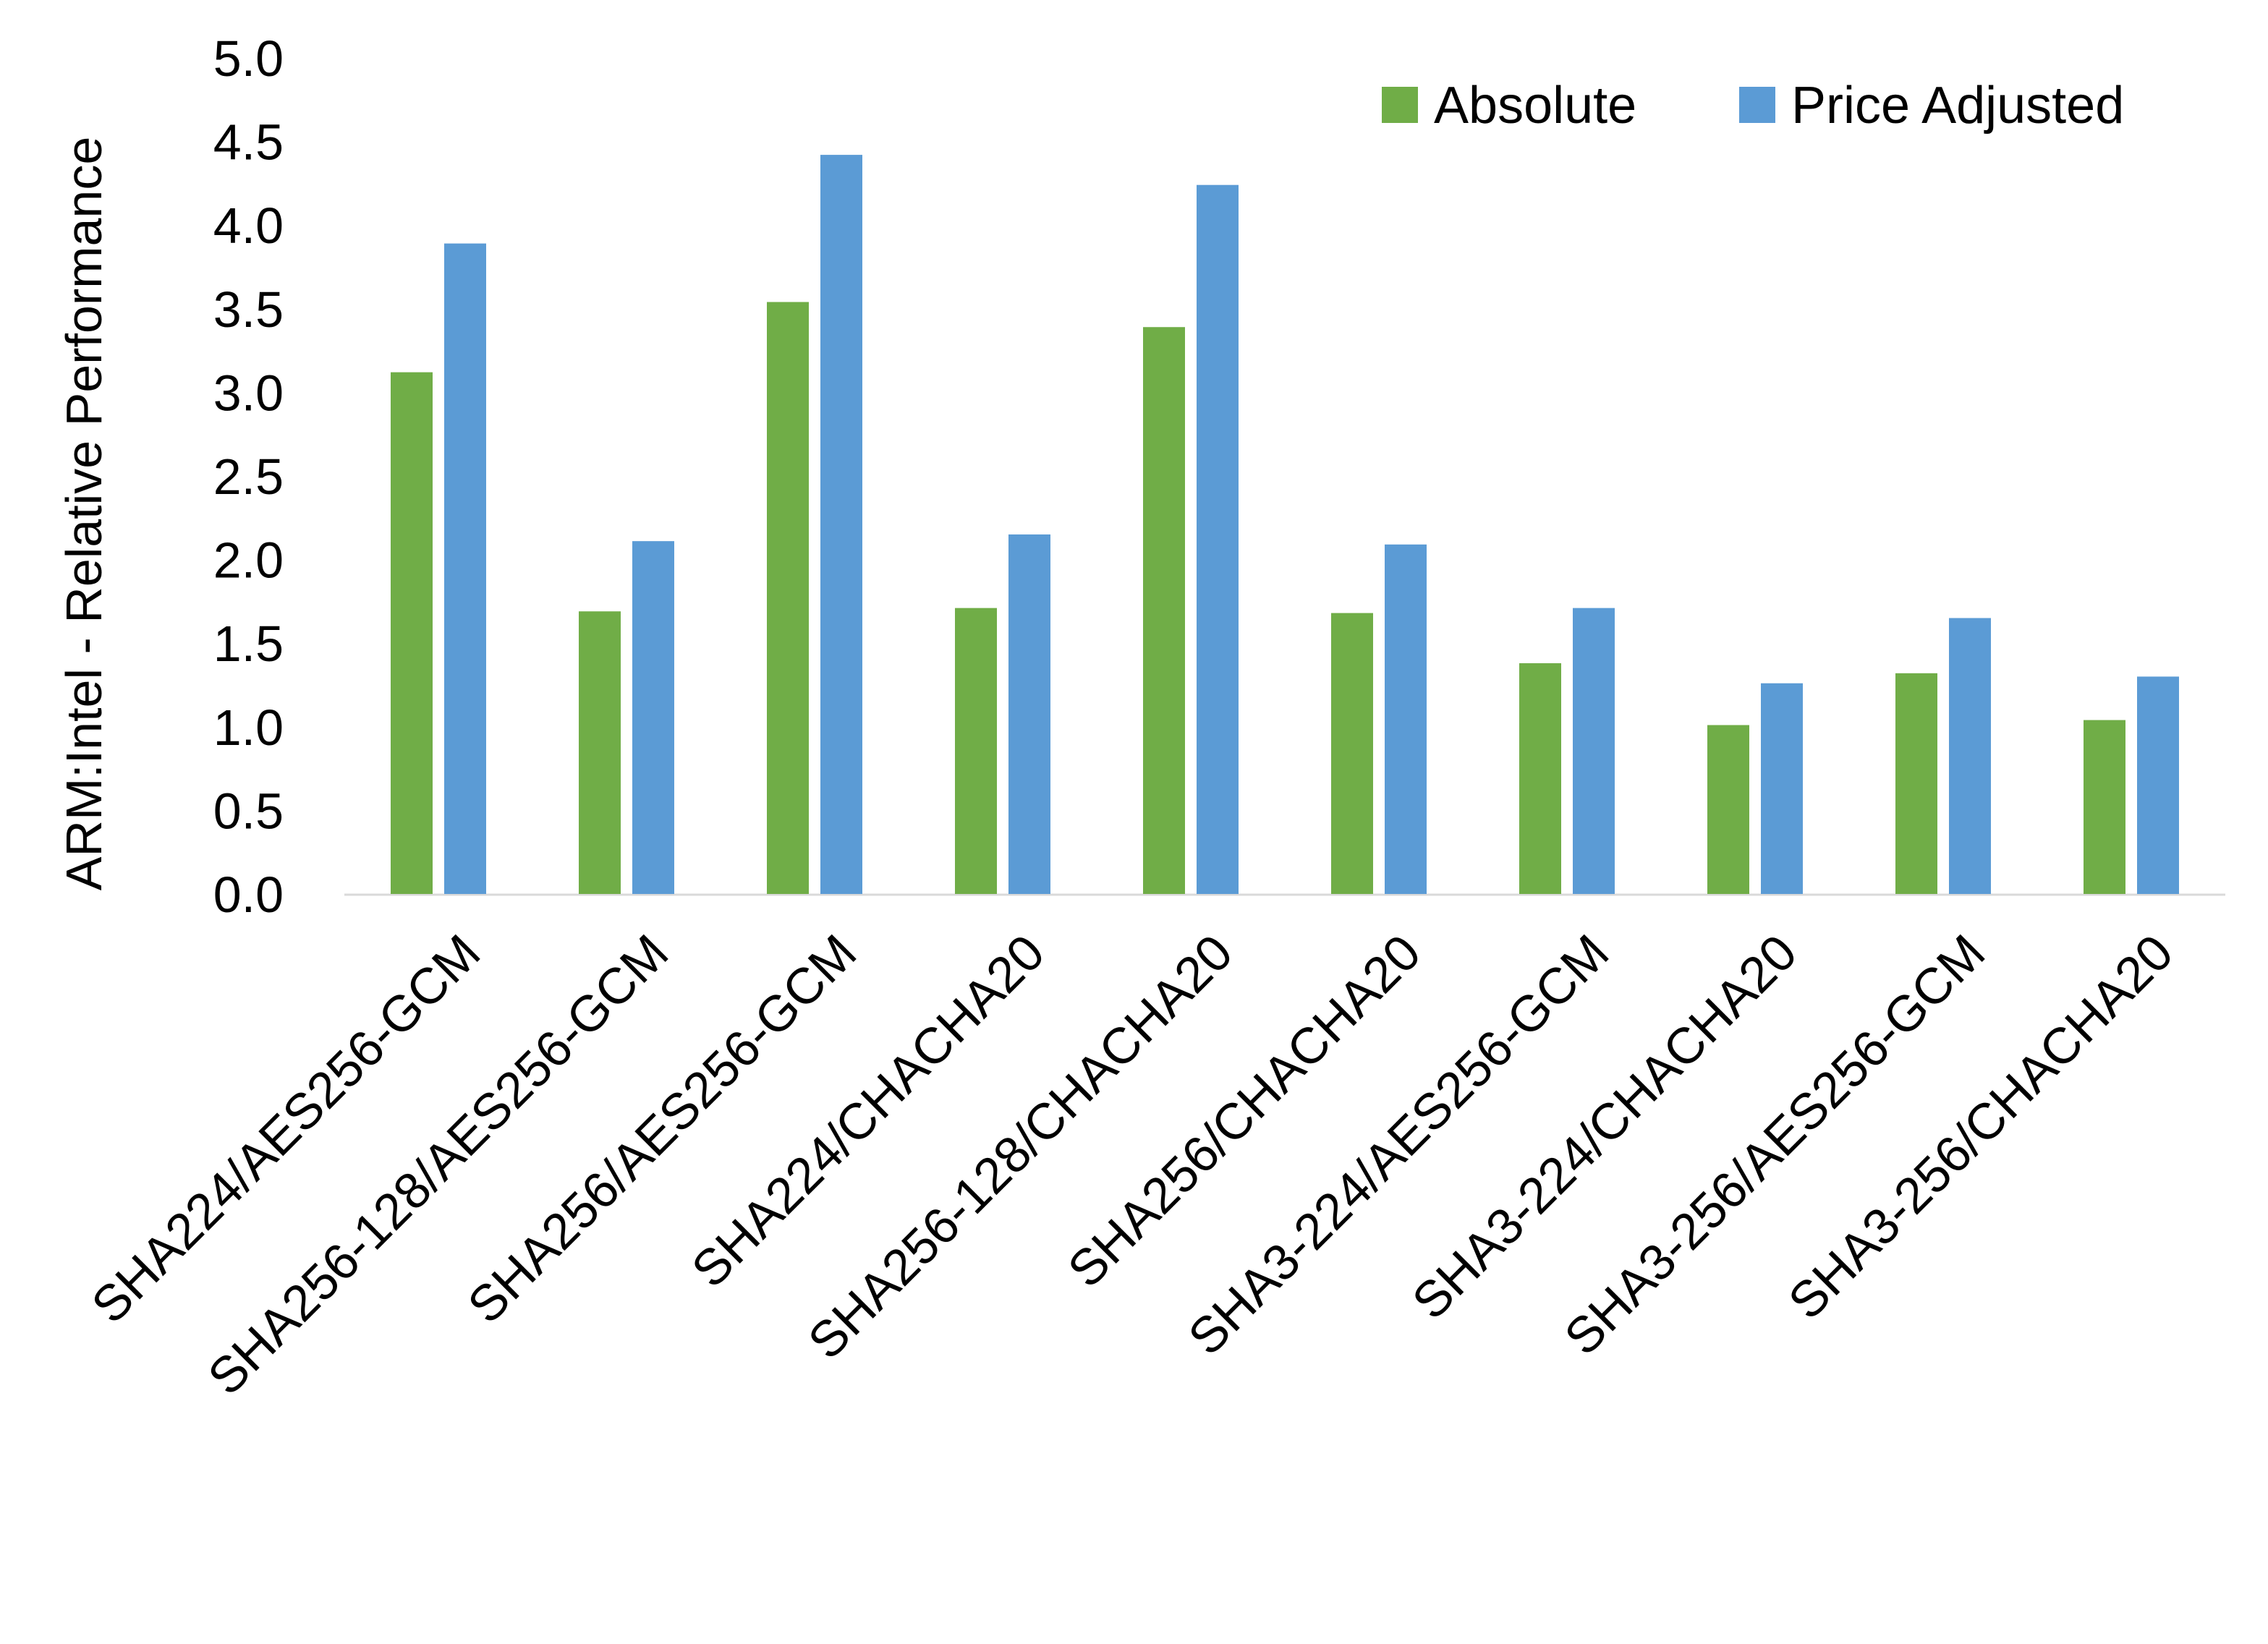 The width and height of the screenshot is (2268, 1644). I want to click on x-tick-label: SHA256/AES256-GCM, so click(662, 1129).